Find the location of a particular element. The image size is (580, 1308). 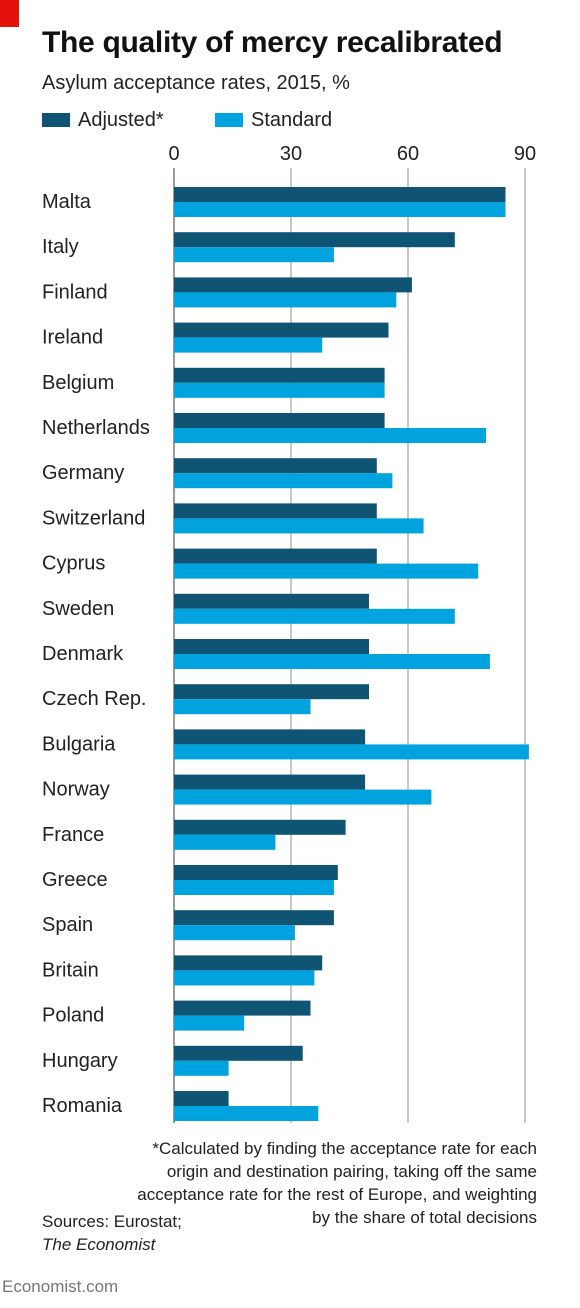

category-label-cyprus: Cyprus is located at coordinates (73, 564).